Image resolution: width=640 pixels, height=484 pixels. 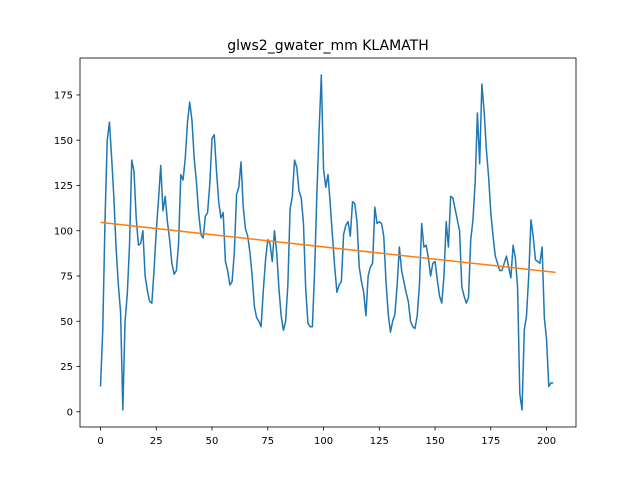 What do you see at coordinates (100, 441) in the screenshot?
I see `x-tick-label: 0` at bounding box center [100, 441].